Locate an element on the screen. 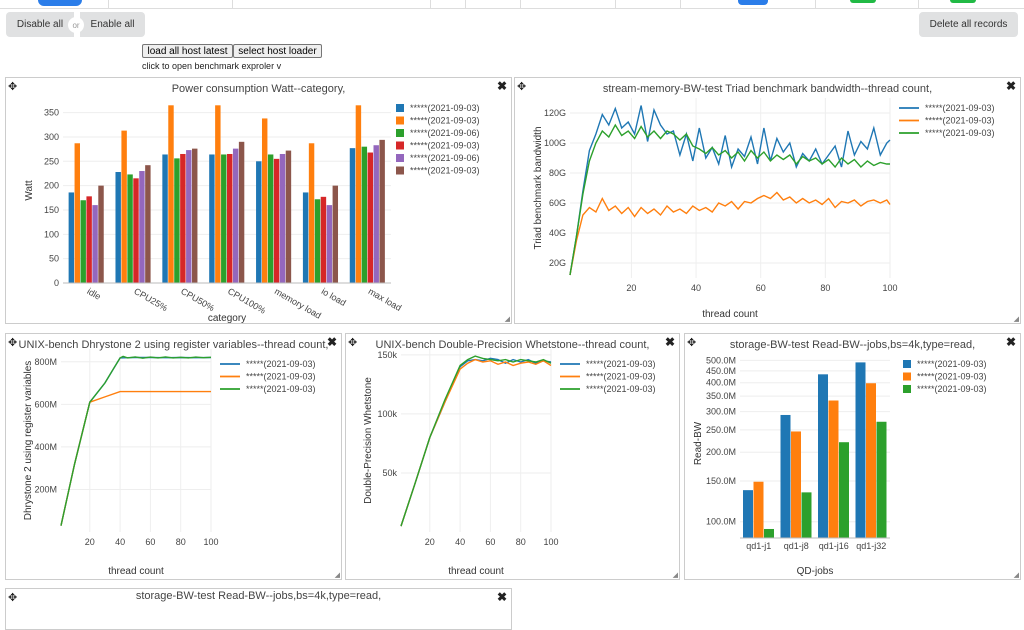 This screenshot has height=630, width=1024. y-tick-label: 200M is located at coordinates (45, 489).